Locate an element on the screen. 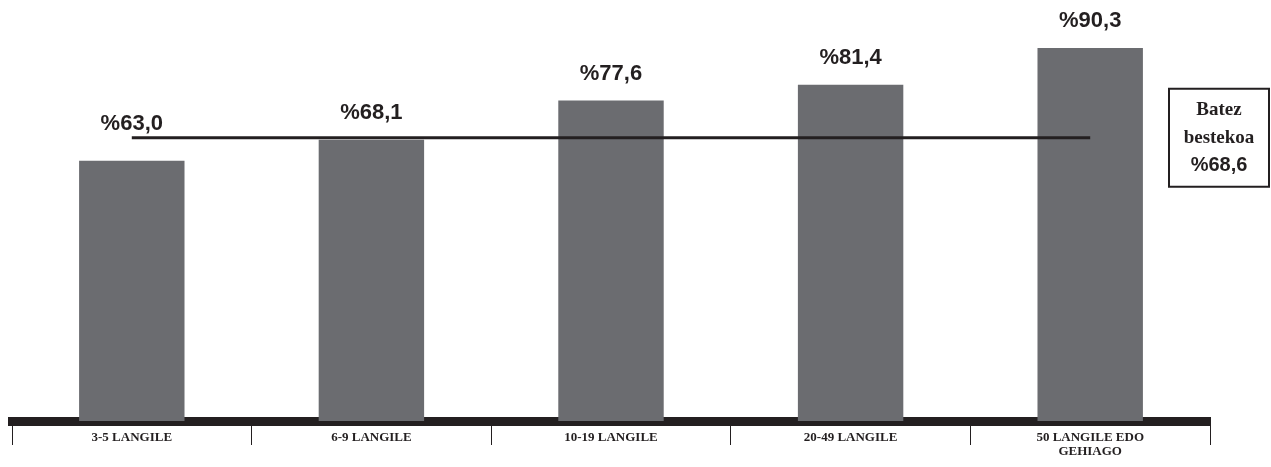 This screenshot has height=467, width=1271. data-label: %63,0 is located at coordinates (131, 122).